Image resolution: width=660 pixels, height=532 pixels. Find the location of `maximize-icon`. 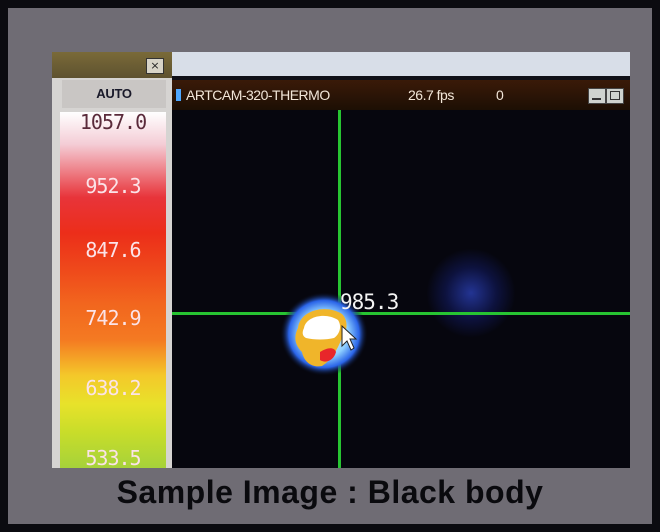

maximize-icon is located at coordinates (615, 96).